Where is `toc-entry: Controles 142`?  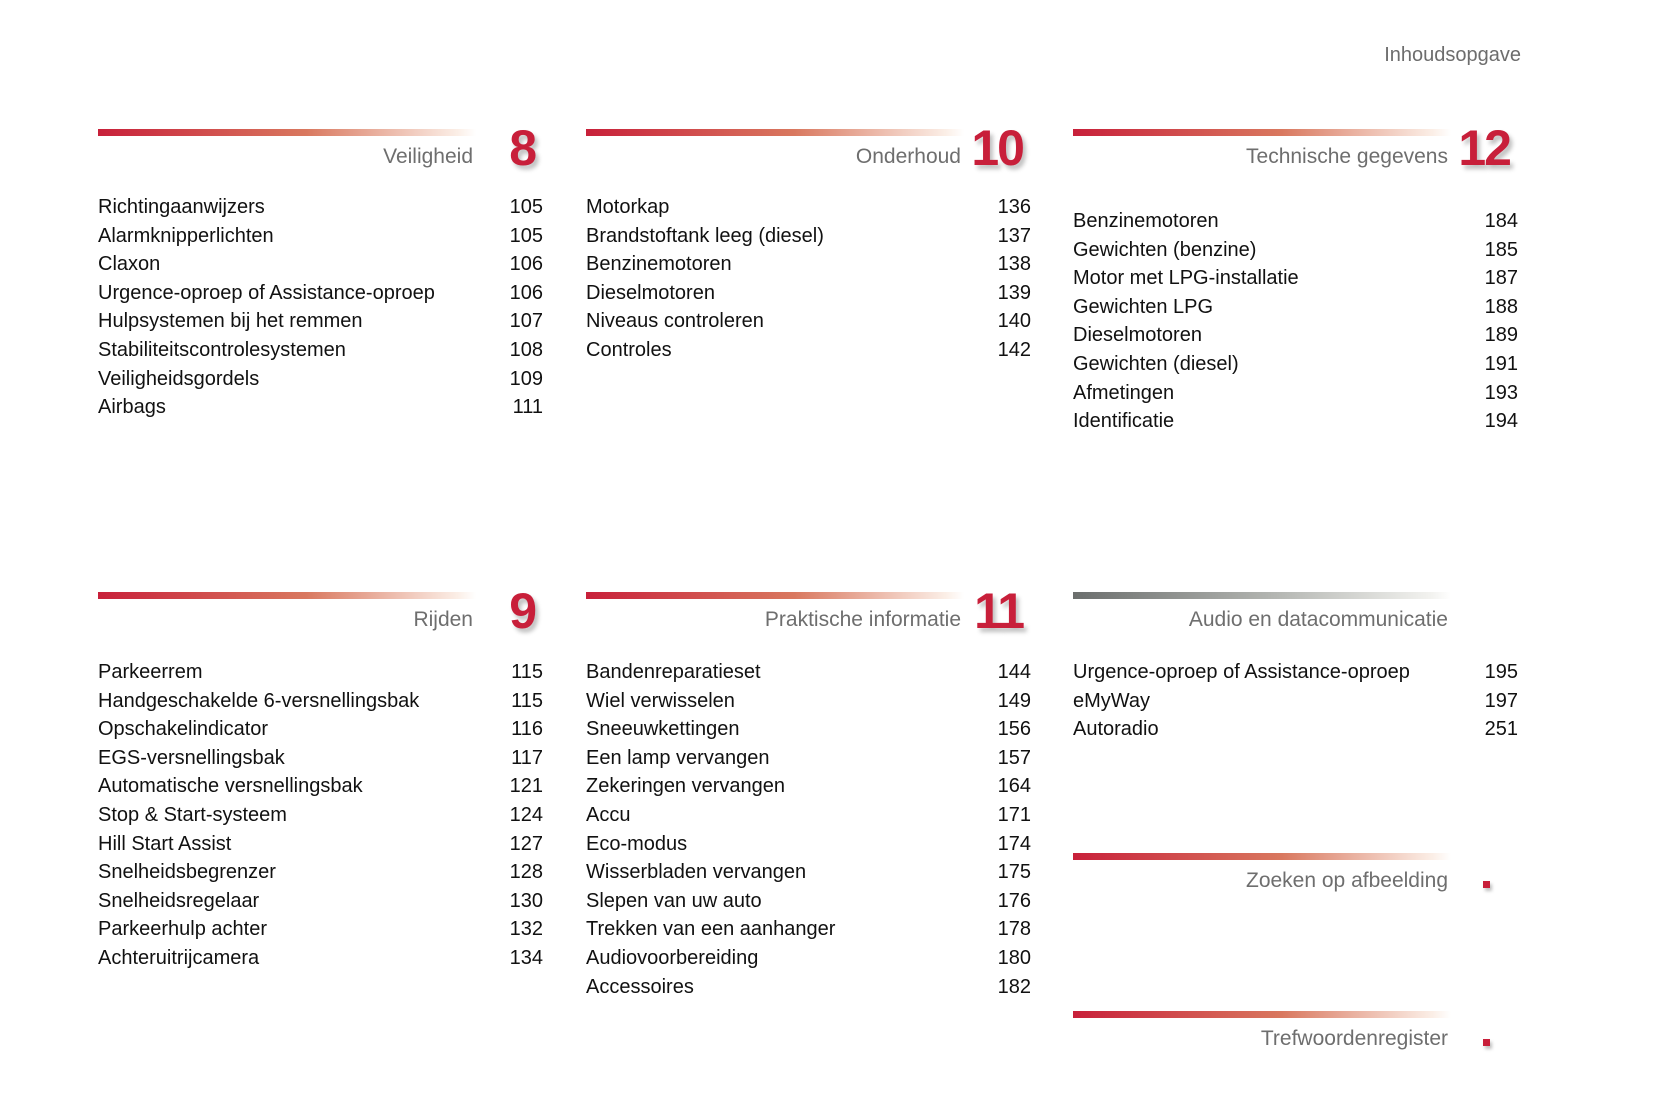
toc-entry: Controles 142 is located at coordinates (808, 352).